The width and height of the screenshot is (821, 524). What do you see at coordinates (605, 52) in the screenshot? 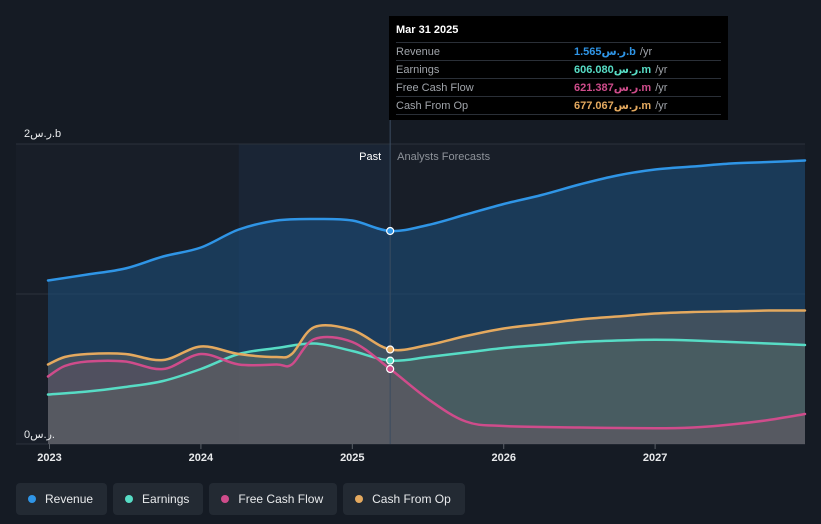
I see `tooltip-value: 1.565ر.س.b` at bounding box center [605, 52].